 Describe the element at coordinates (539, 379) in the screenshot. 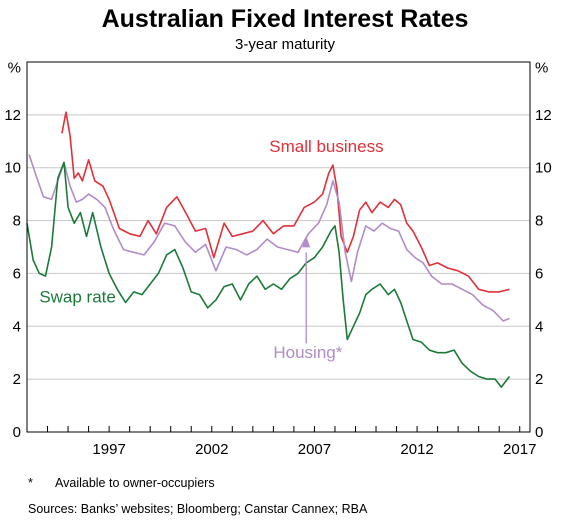

I see `y-tick-label-right: 2` at that location.